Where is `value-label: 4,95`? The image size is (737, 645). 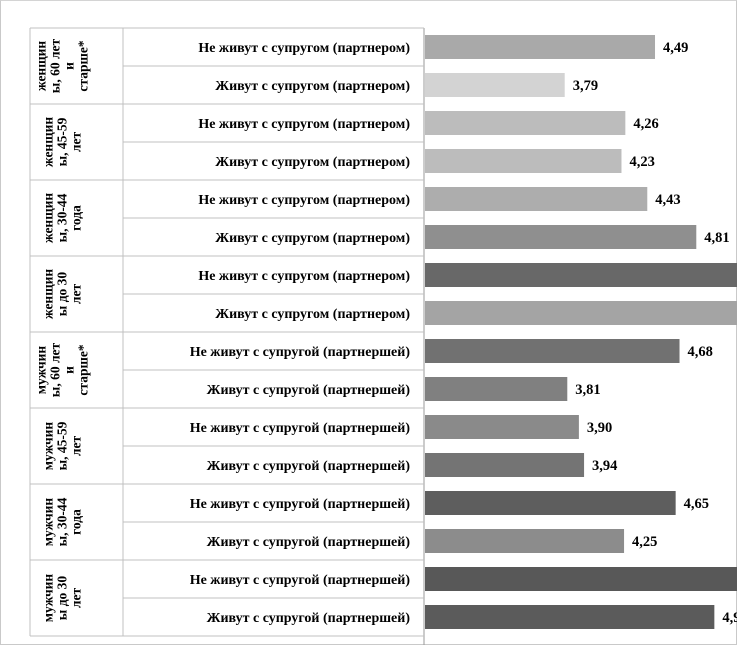
value-label: 4,95 is located at coordinates (729, 618).